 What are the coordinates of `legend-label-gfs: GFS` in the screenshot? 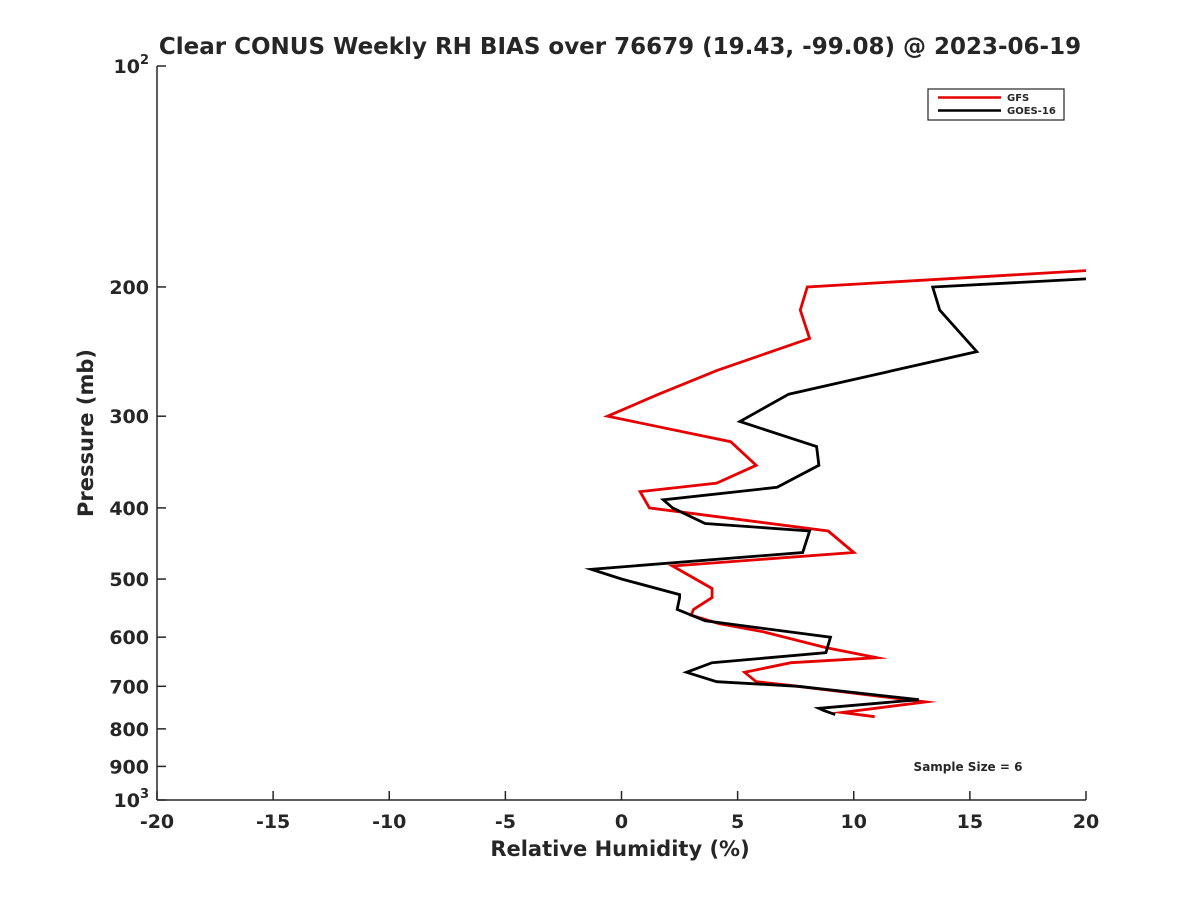 It's located at (1018, 98).